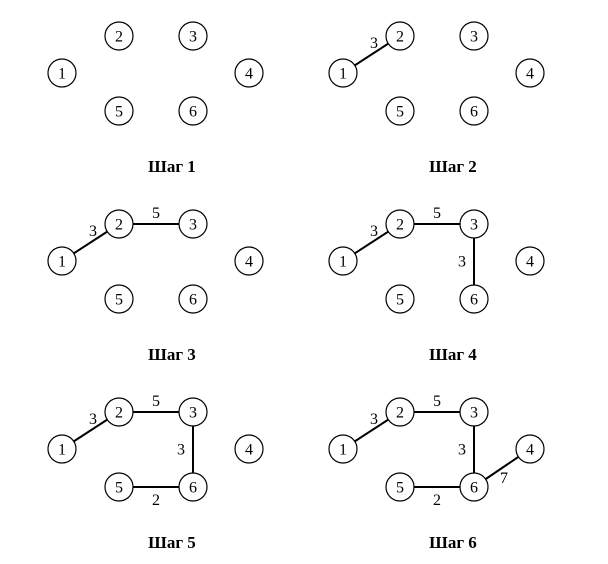 The height and width of the screenshot is (564, 608). I want to click on step-panel-4: 3 5 3 1 2 3 4 5 6 Шаг 4, so click(436, 284).